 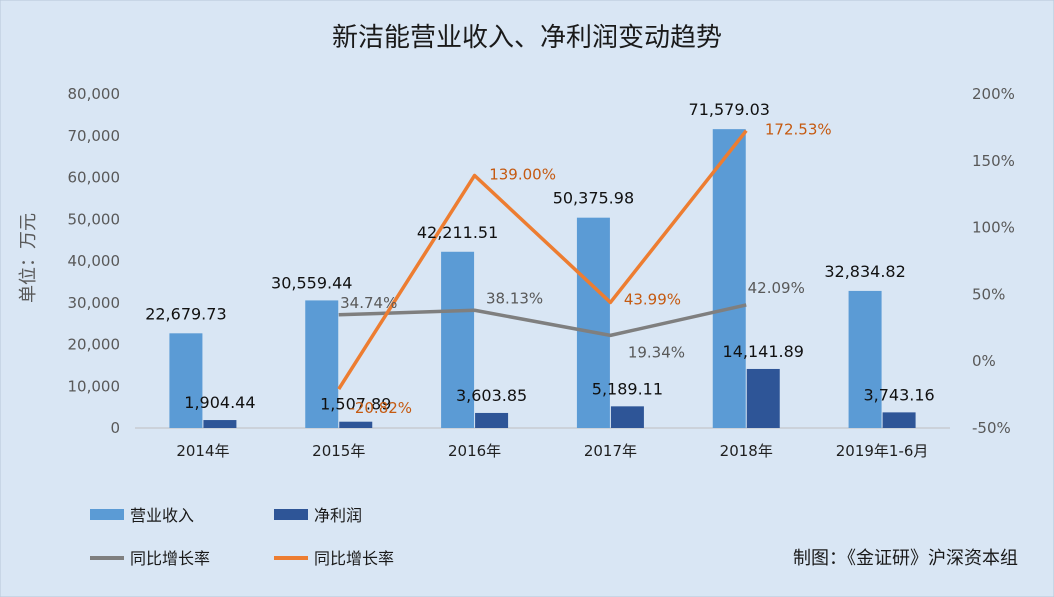 What do you see at coordinates (28, 258) in the screenshot?
I see `y-axis-label: 单位：万元` at bounding box center [28, 258].